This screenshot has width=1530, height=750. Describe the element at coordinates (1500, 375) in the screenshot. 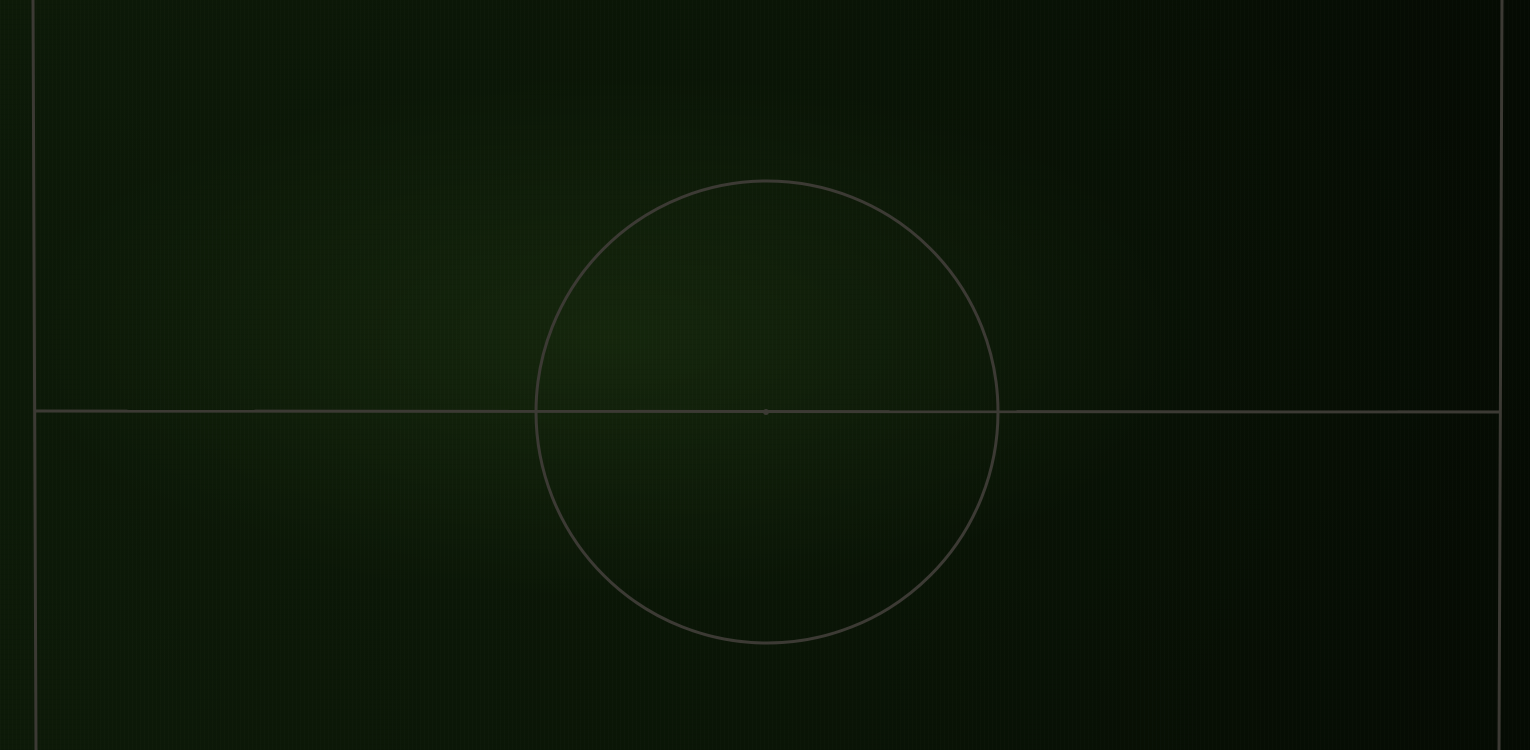

I see `right-touchline` at that location.